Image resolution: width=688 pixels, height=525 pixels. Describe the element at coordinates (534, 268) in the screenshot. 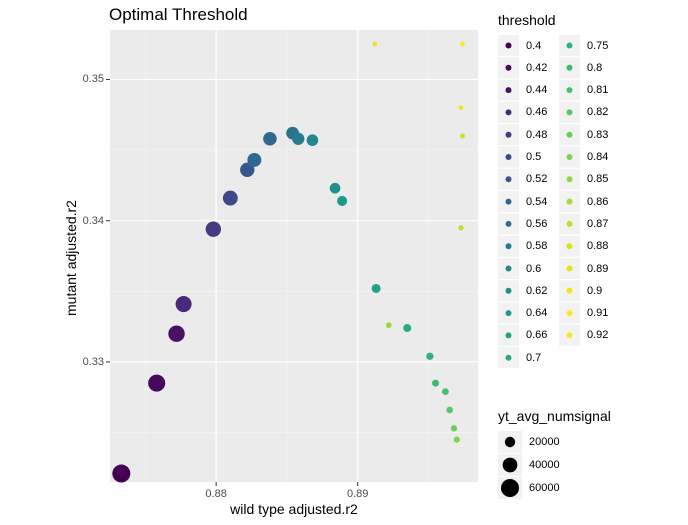

I see `legend-label: 0.6` at that location.